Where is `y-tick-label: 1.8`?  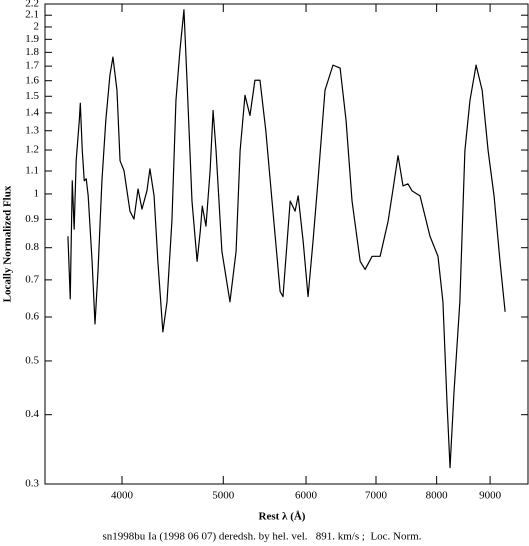
y-tick-label: 1.8 is located at coordinates (32, 52).